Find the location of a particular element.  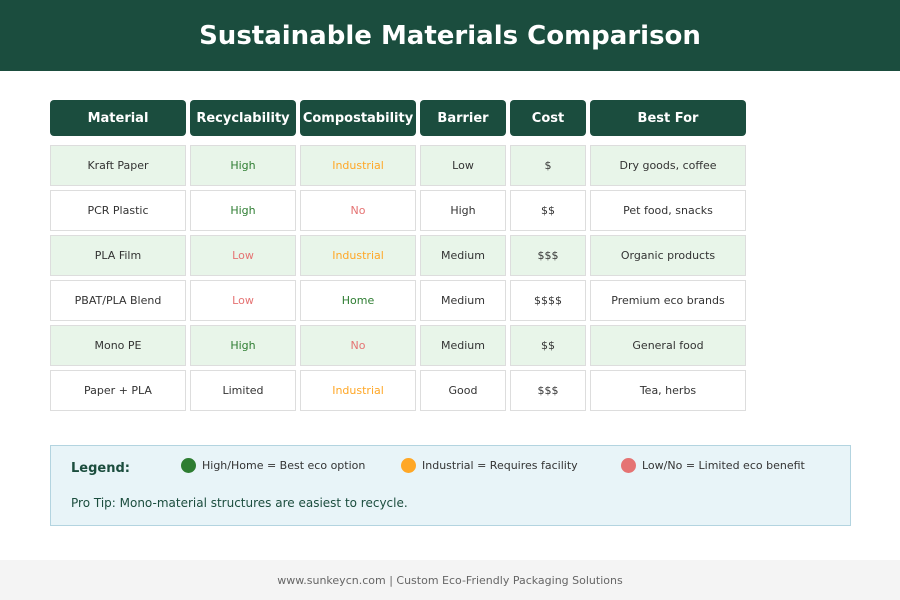

table-cell: Dry goods, coffee is located at coordinates (668, 165).